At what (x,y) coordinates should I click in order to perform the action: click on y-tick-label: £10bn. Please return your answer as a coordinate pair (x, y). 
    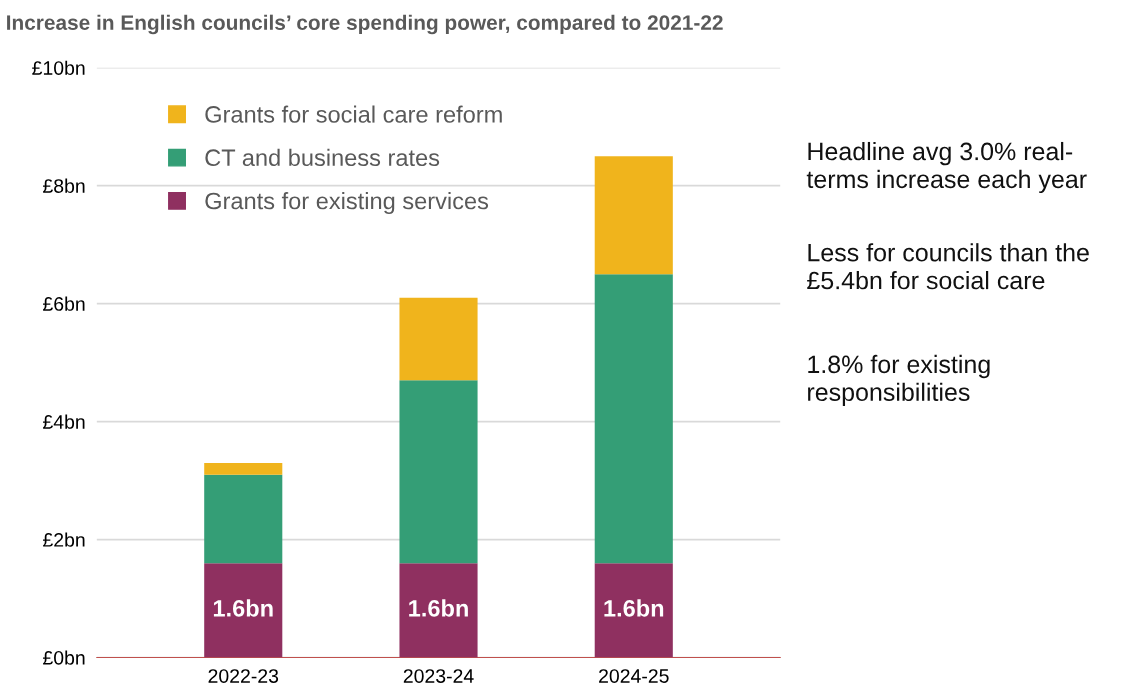
    Looking at the image, I should click on (58, 67).